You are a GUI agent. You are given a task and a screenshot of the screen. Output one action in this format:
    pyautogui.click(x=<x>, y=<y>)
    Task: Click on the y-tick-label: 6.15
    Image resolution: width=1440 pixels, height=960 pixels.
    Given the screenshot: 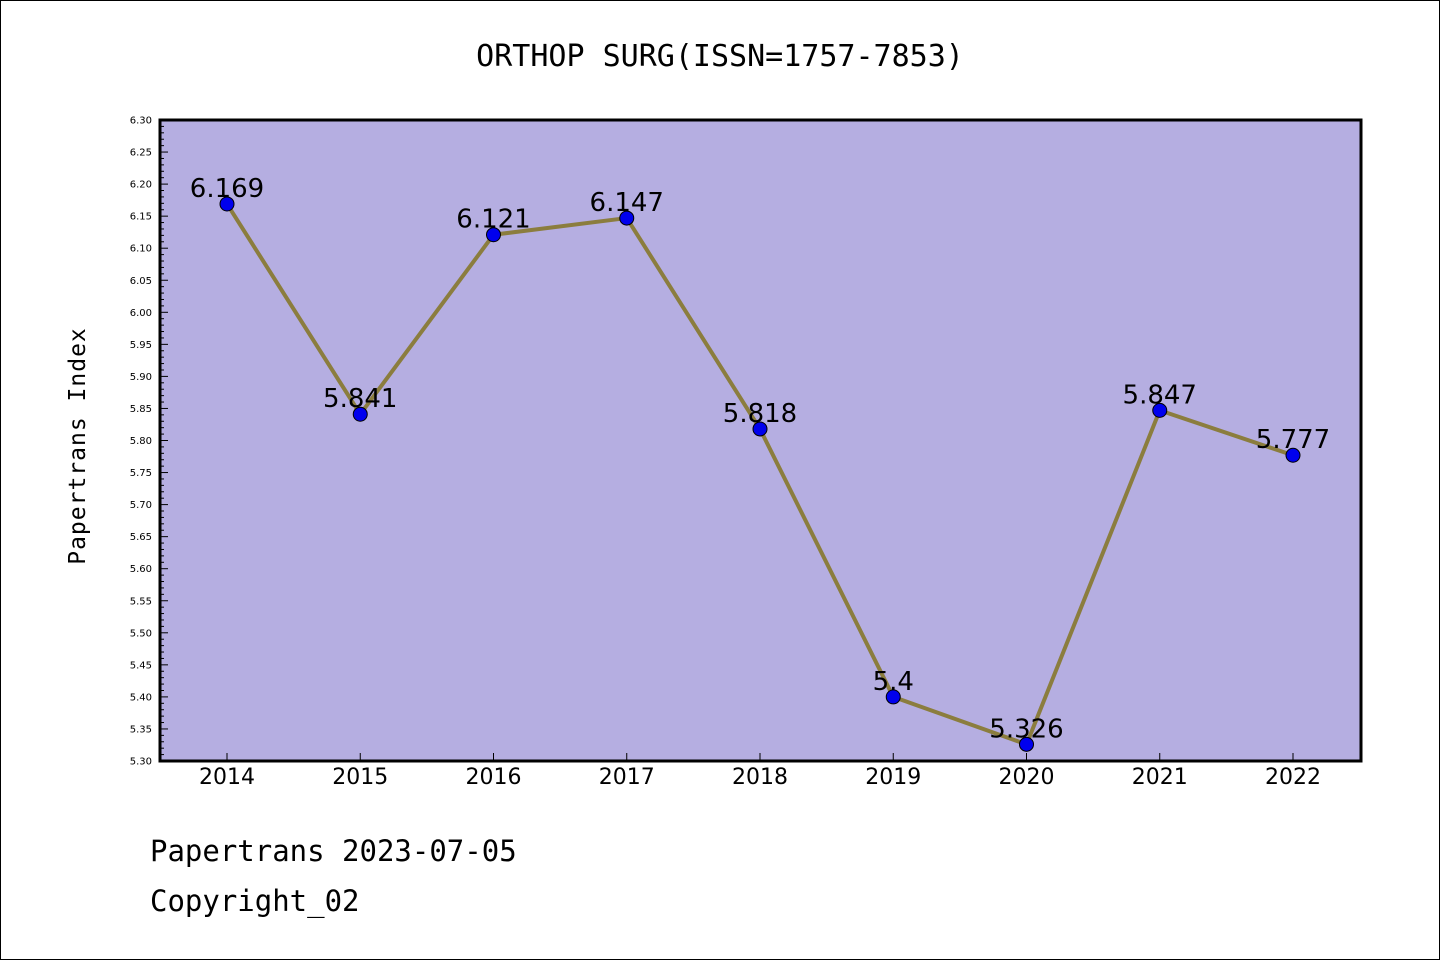 What is the action you would take?
    pyautogui.click(x=141, y=217)
    